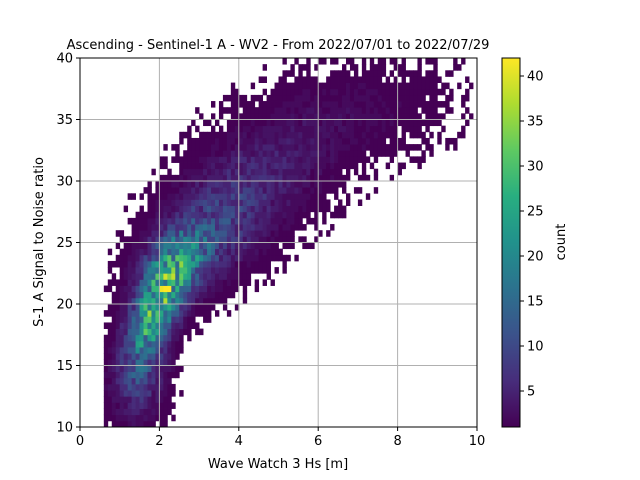 This screenshot has width=640, height=480. What do you see at coordinates (397, 441) in the screenshot?
I see `x-tick-label: 8` at bounding box center [397, 441].